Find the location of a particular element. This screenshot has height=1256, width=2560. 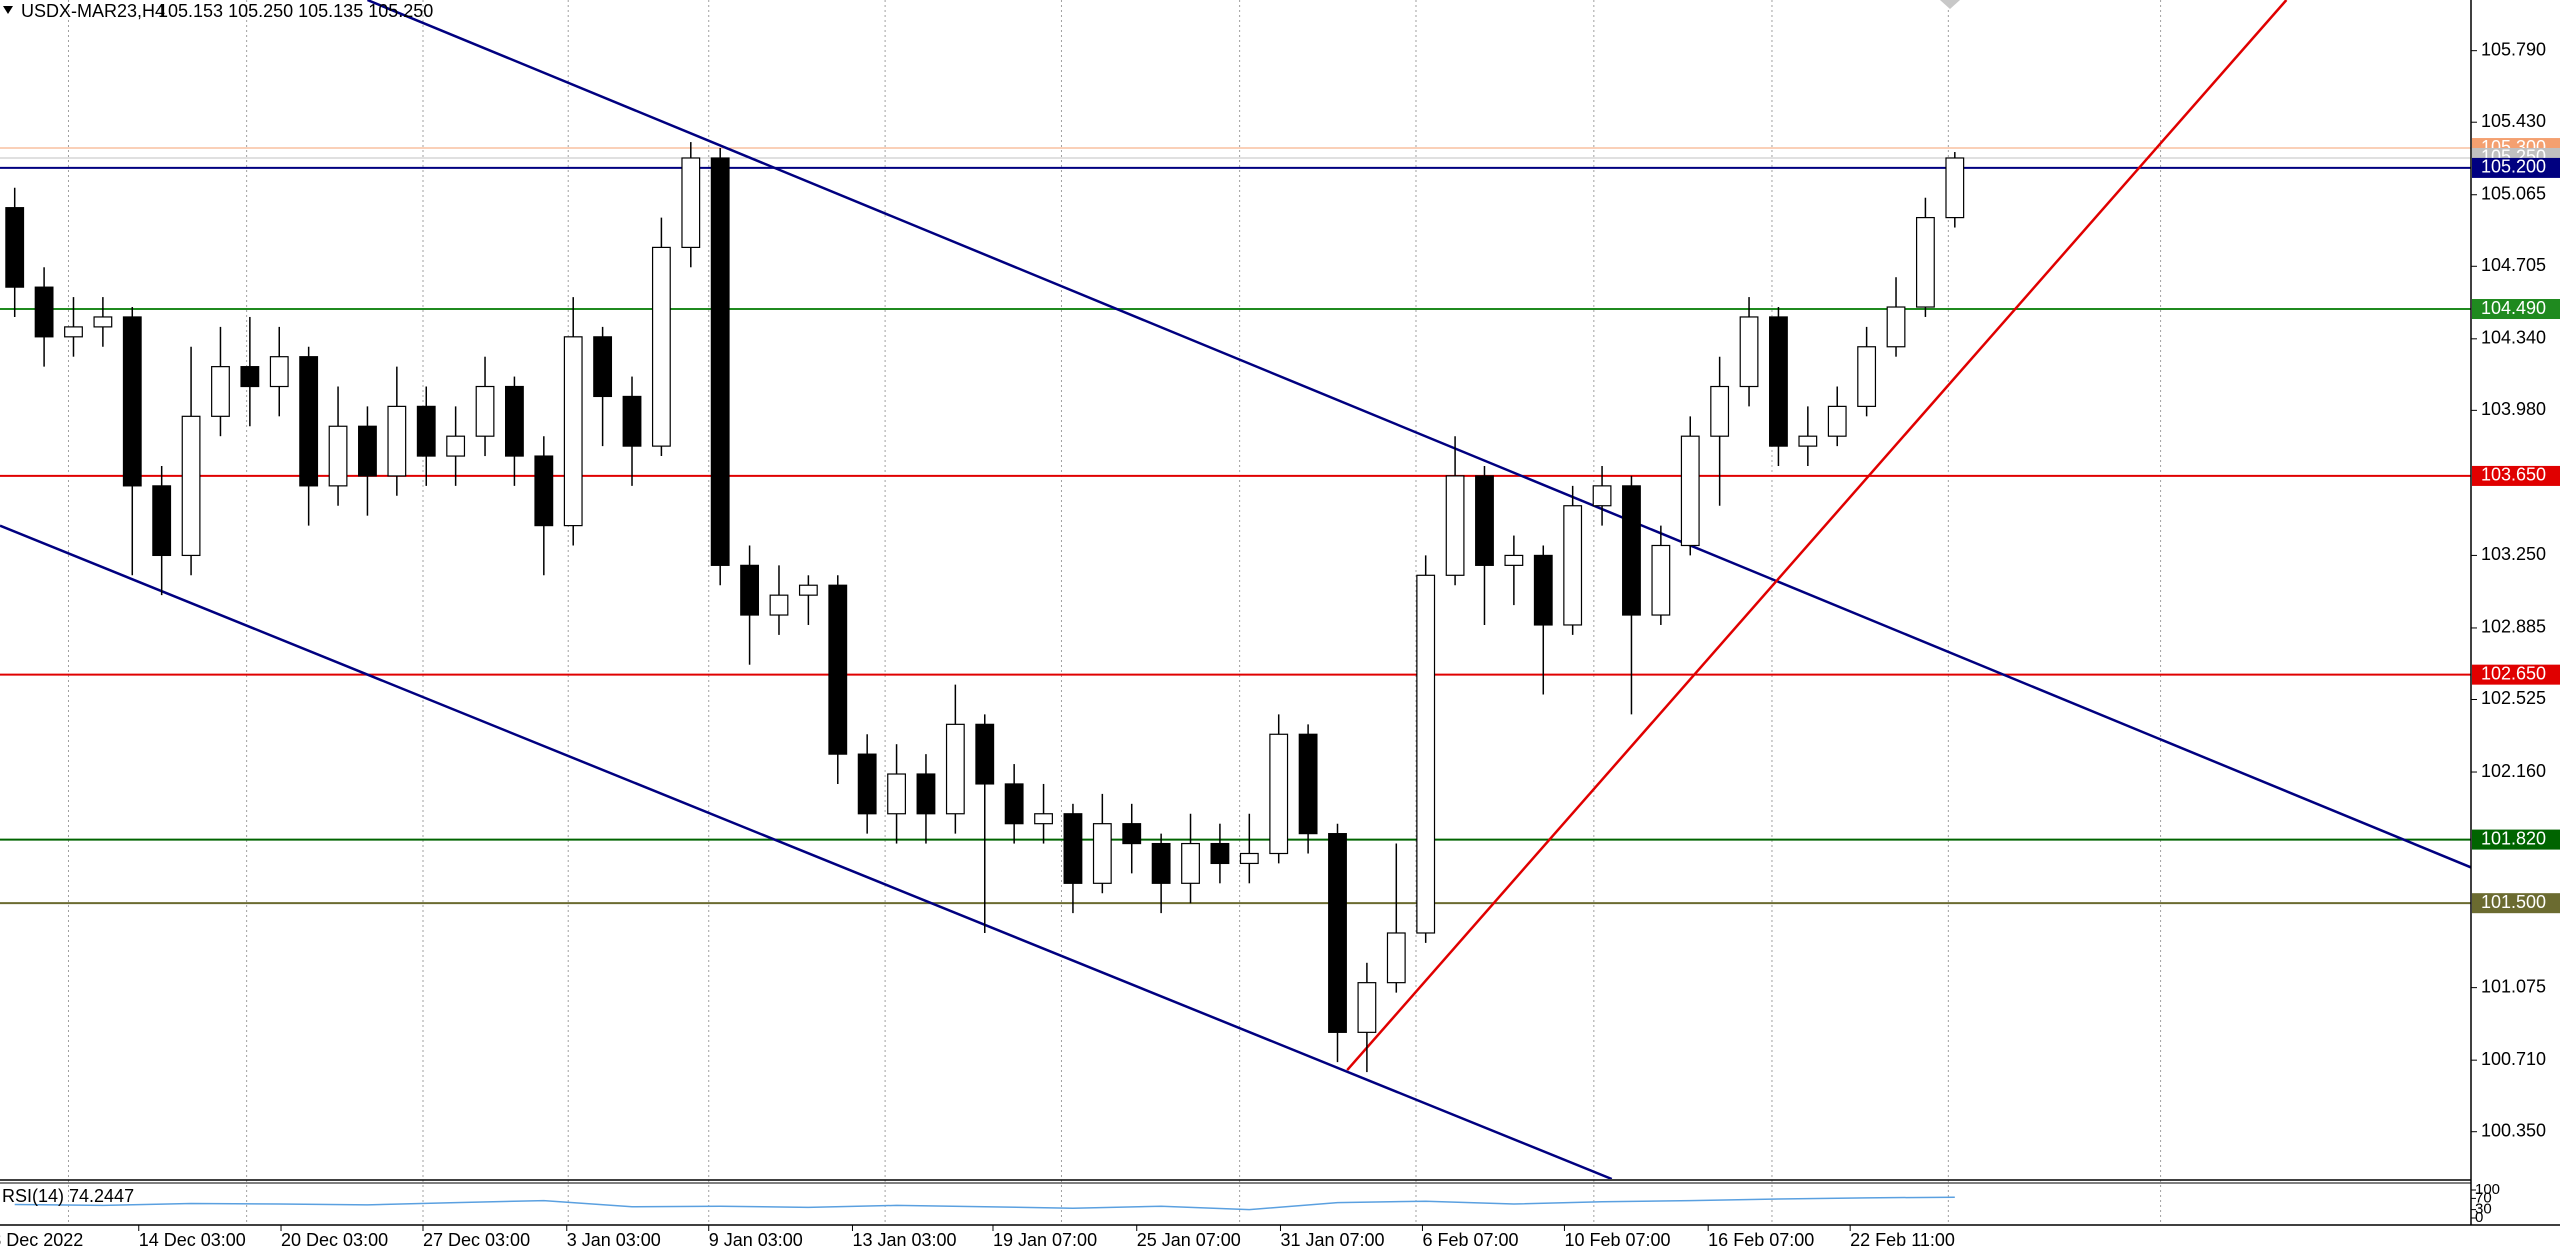

y-tick-label: 100.350 is located at coordinates (2513, 1130).